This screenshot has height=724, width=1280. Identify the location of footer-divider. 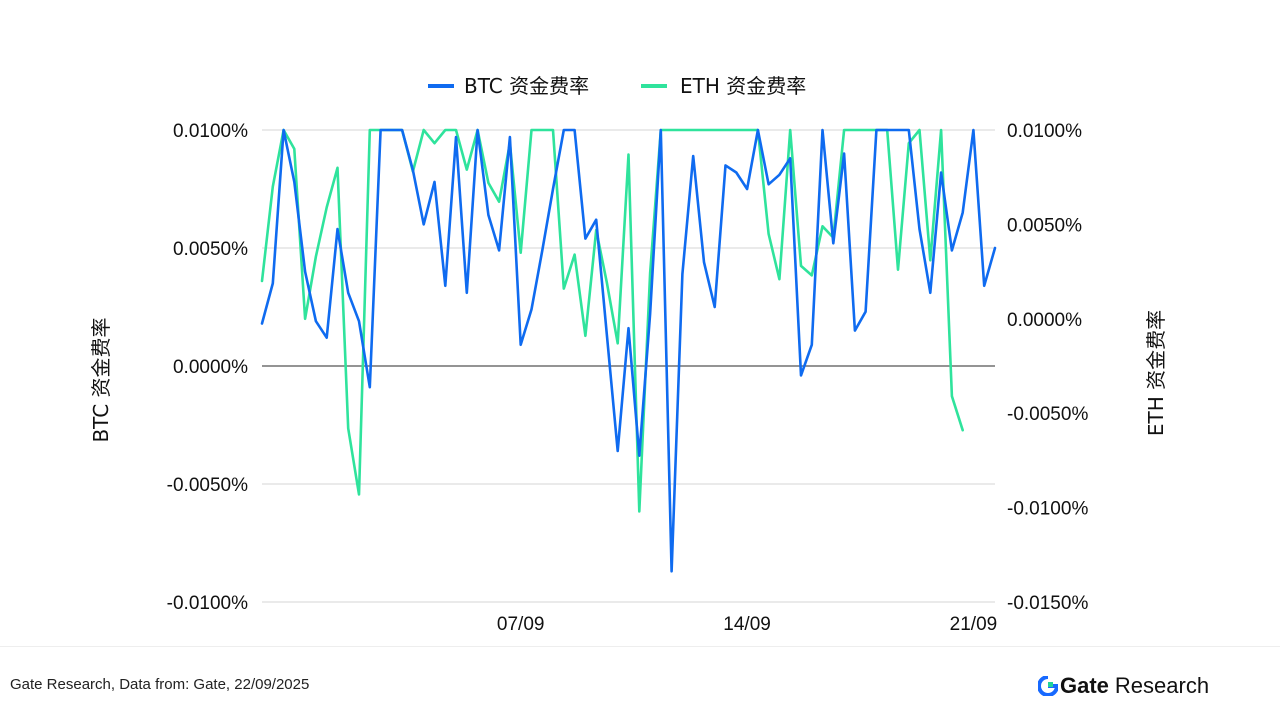
(640, 646).